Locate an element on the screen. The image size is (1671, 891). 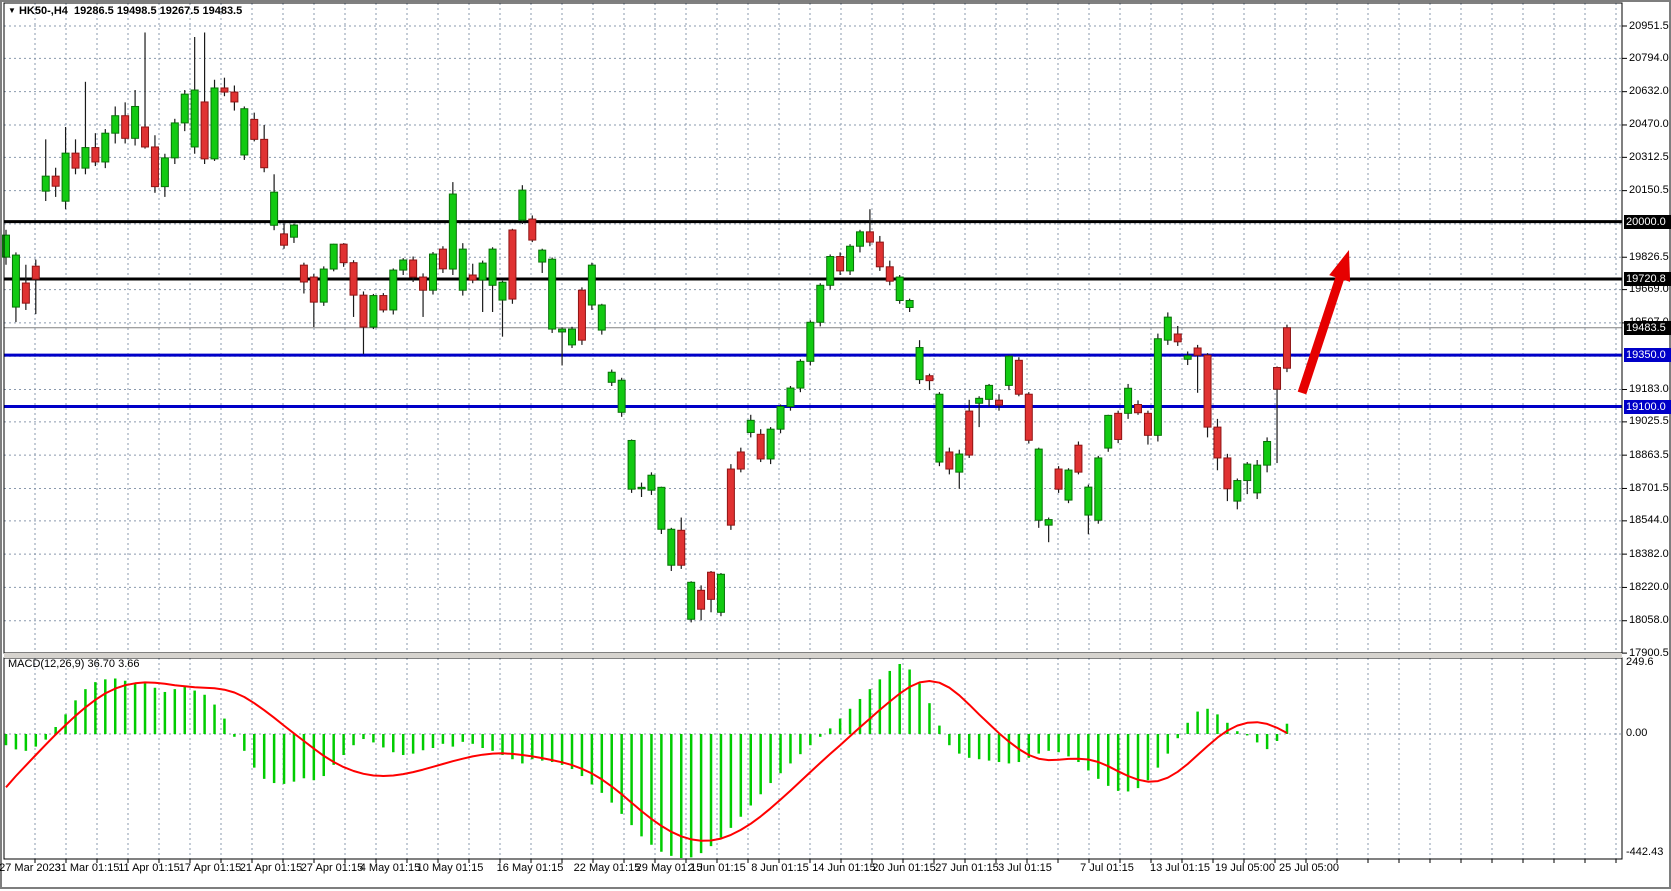
symbol-period-label: HK50-,H4 is located at coordinates (43, 11).